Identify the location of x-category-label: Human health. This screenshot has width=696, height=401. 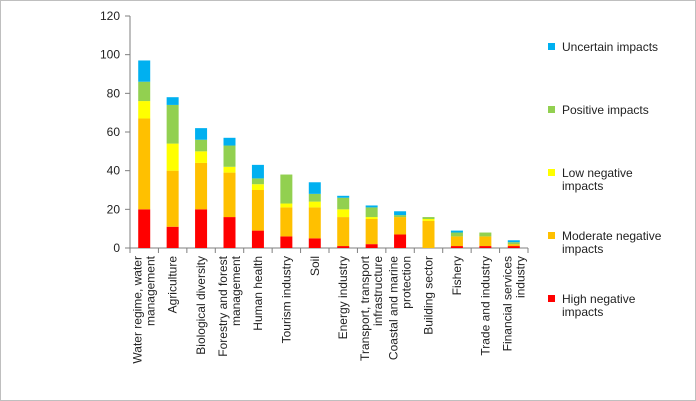
(258, 293).